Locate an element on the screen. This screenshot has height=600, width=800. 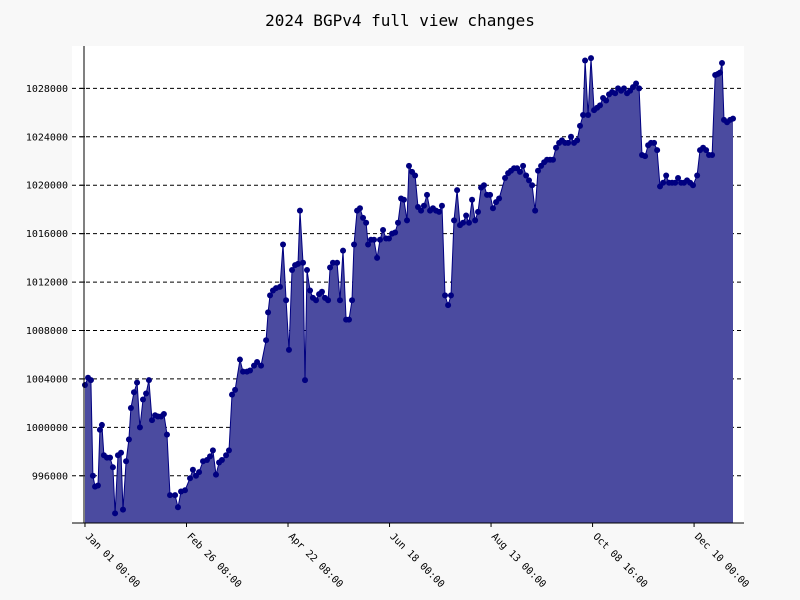
y-tick-label: 1004000 is located at coordinates (47, 379).